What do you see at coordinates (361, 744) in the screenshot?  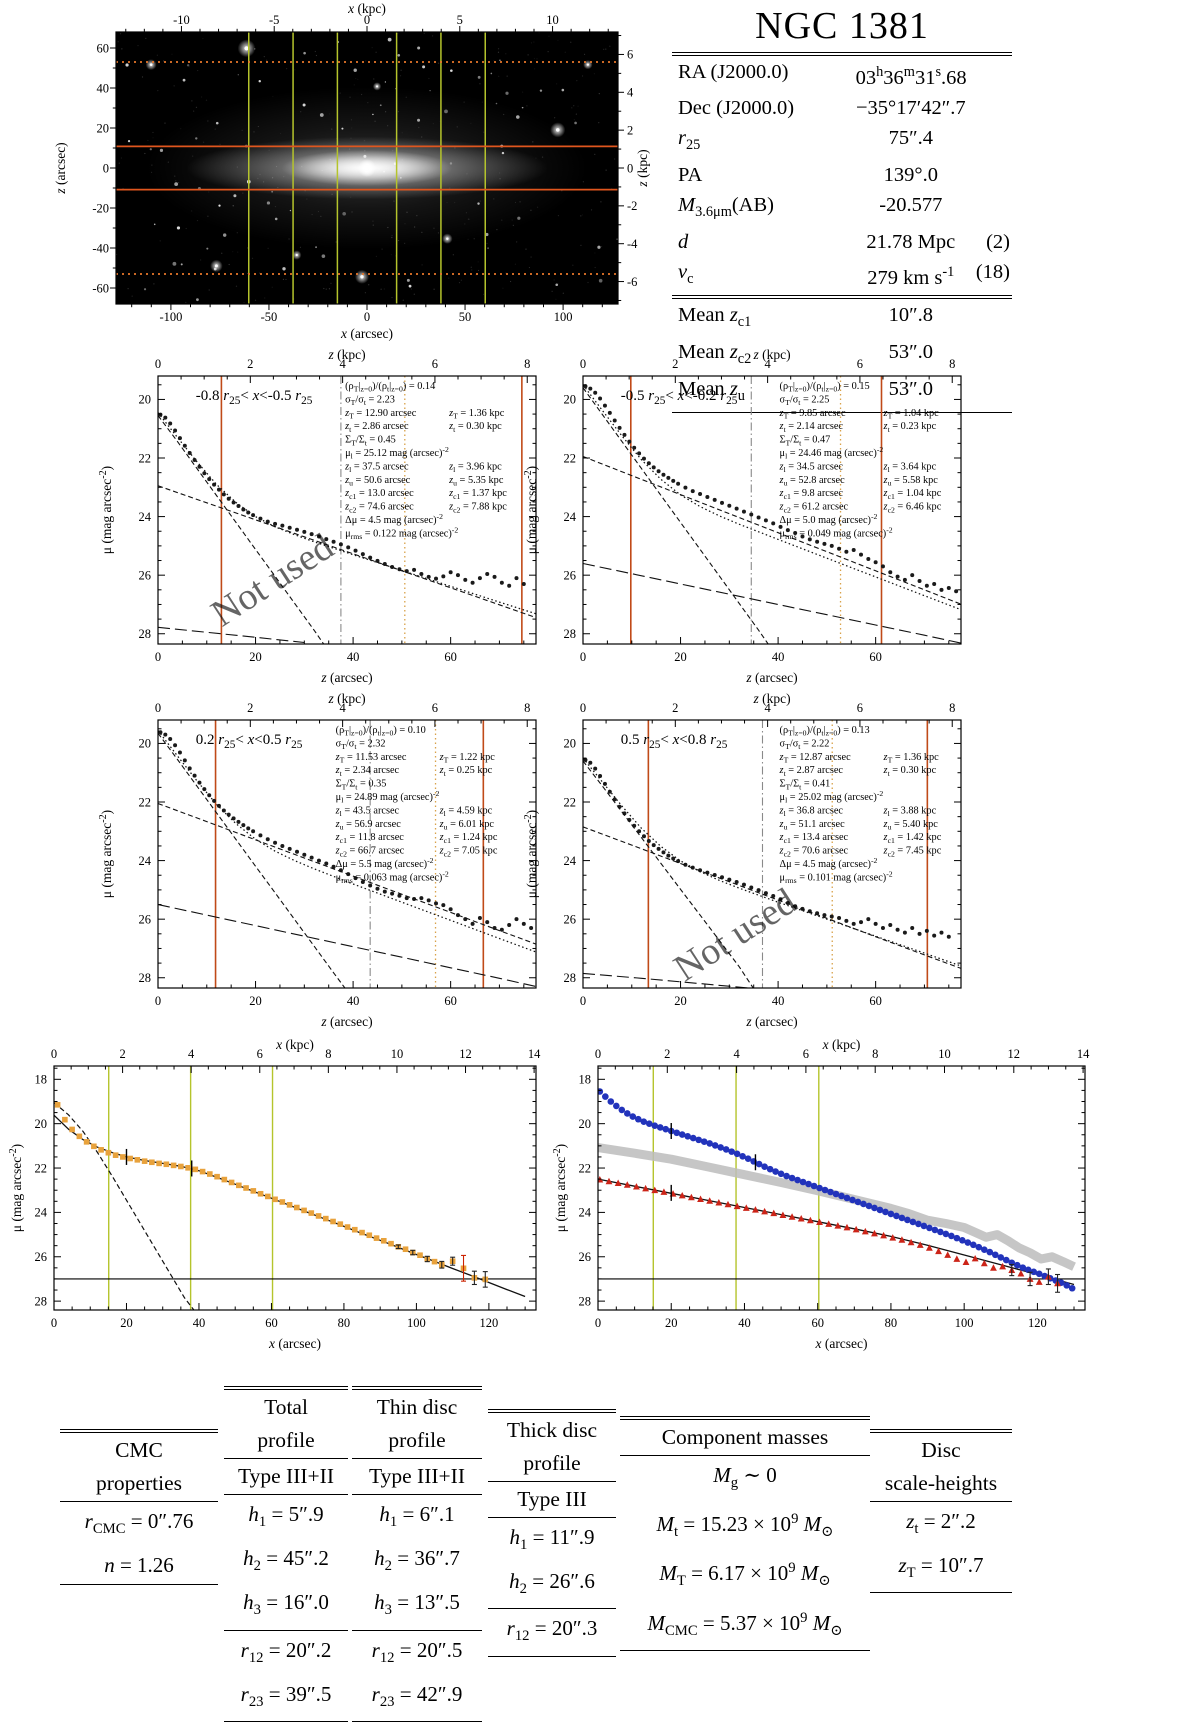 I see `fit-annotation: σT/σt = 2.32` at bounding box center [361, 744].